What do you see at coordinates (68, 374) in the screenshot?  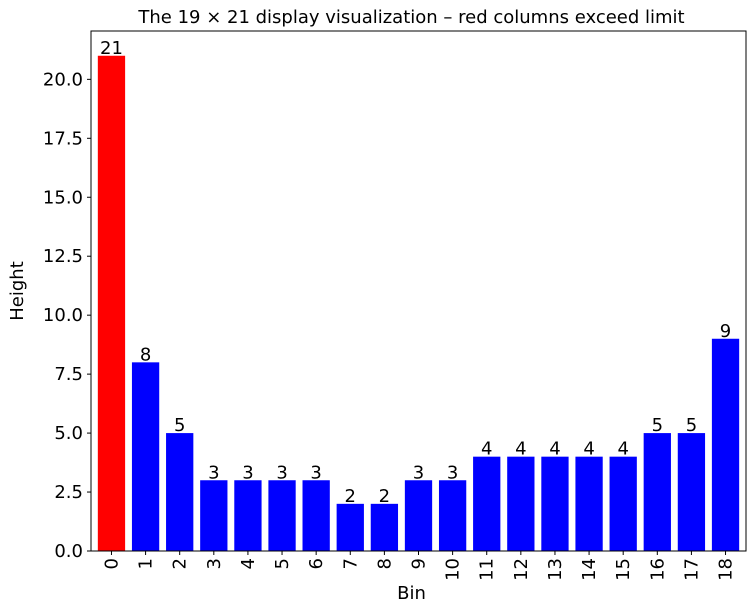 I see `y-tick-label-7.5: 7.5` at bounding box center [68, 374].